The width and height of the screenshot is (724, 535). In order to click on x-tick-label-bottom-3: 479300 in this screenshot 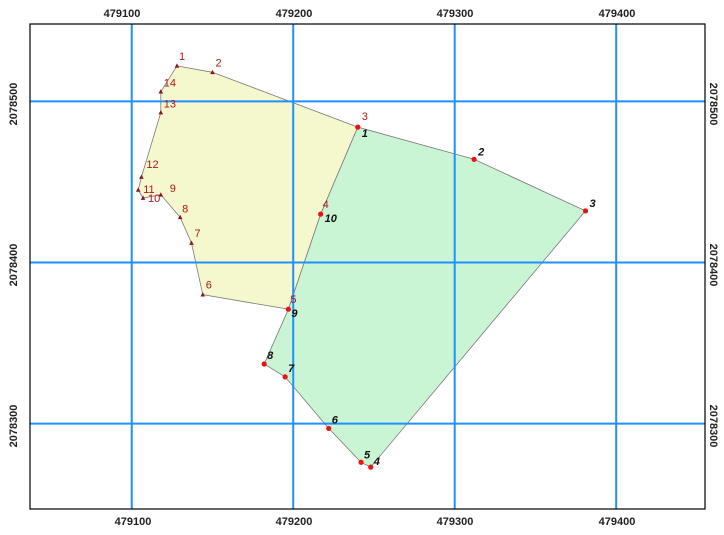, I will do `click(455, 522)`.